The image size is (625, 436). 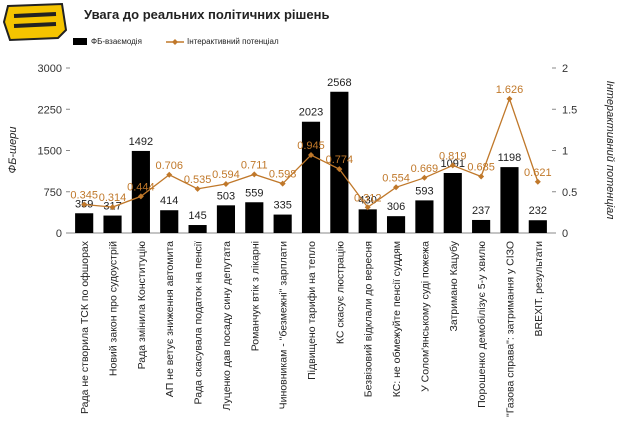 I want to click on legend-label: ФБ-взаємодія, so click(x=116, y=41).